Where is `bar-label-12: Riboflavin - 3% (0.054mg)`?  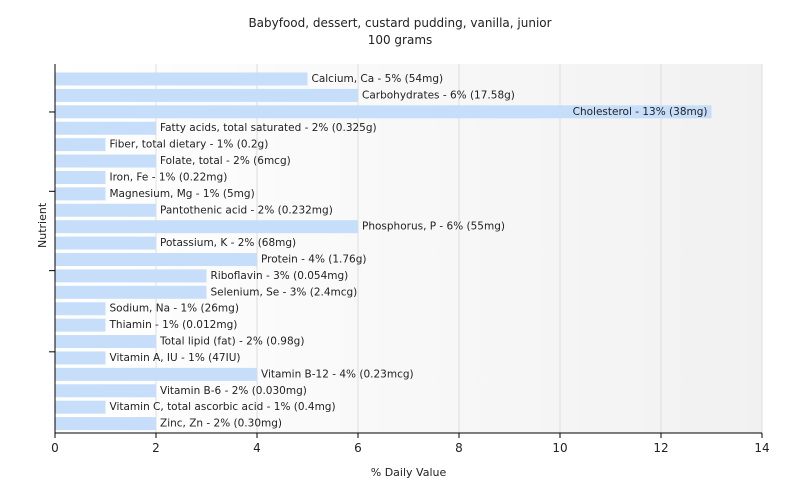 bar-label-12: Riboflavin - 3% (0.054mg) is located at coordinates (280, 276).